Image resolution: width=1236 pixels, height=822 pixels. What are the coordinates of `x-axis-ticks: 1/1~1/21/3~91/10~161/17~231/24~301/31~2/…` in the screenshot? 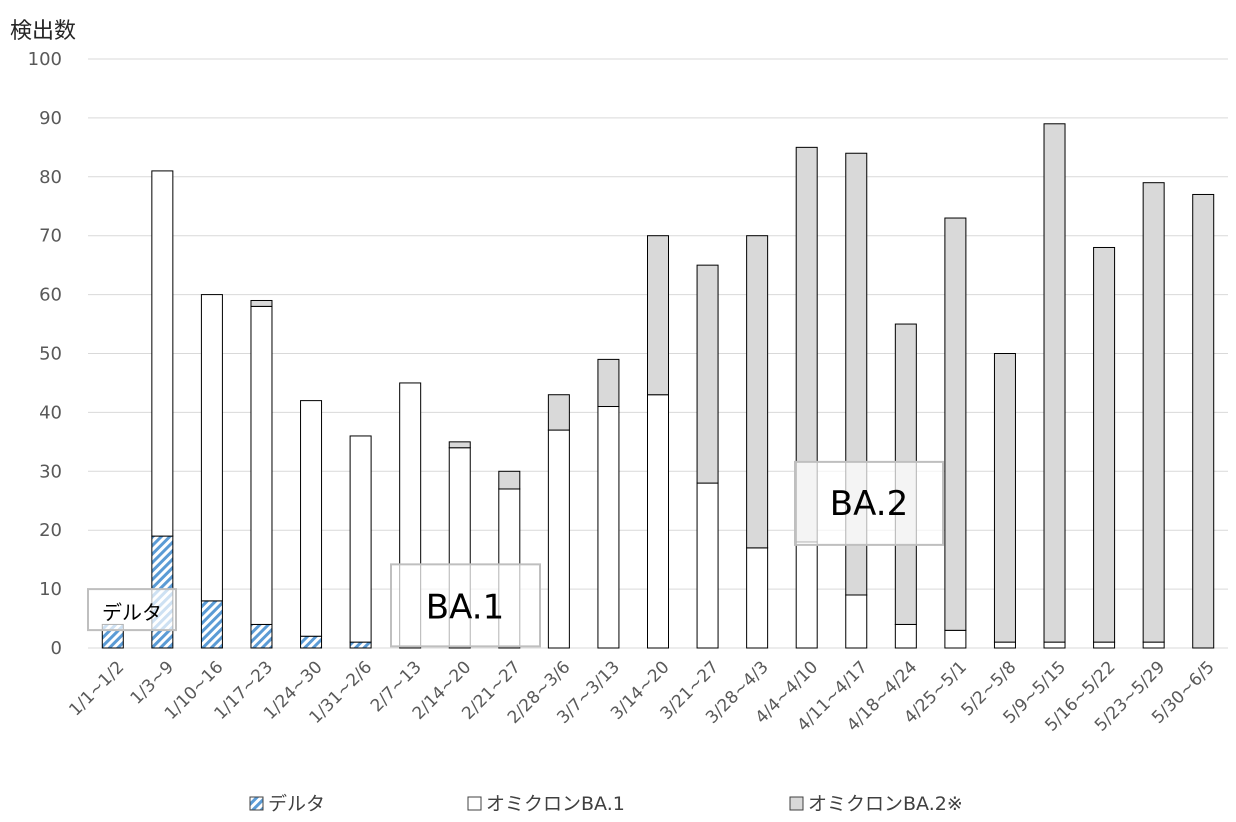 It's located at (641, 696).